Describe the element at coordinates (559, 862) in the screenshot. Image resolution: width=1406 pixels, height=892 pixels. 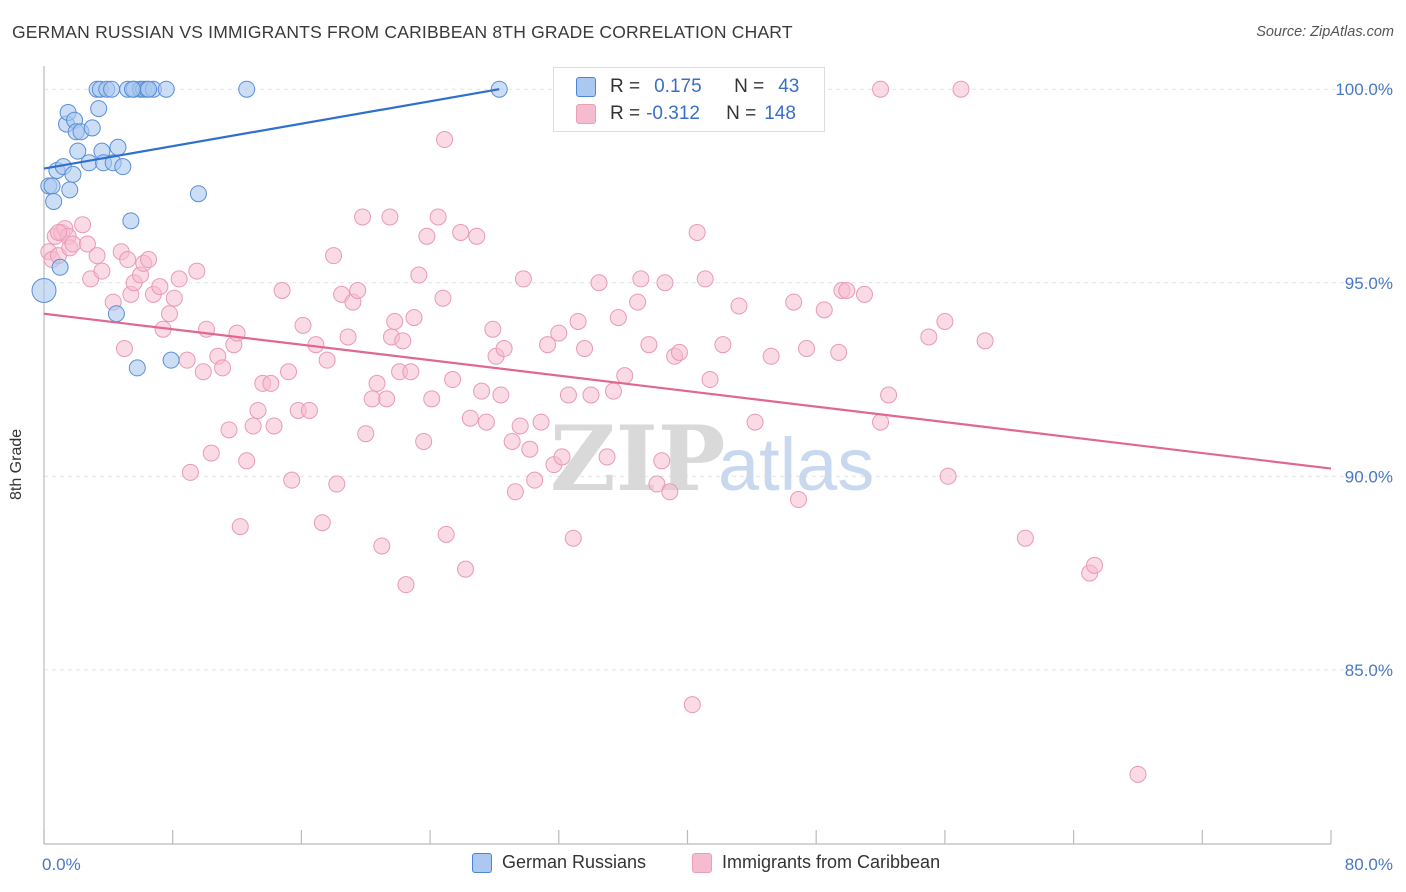
I see `legend-item-german-russians: German Russians` at that location.